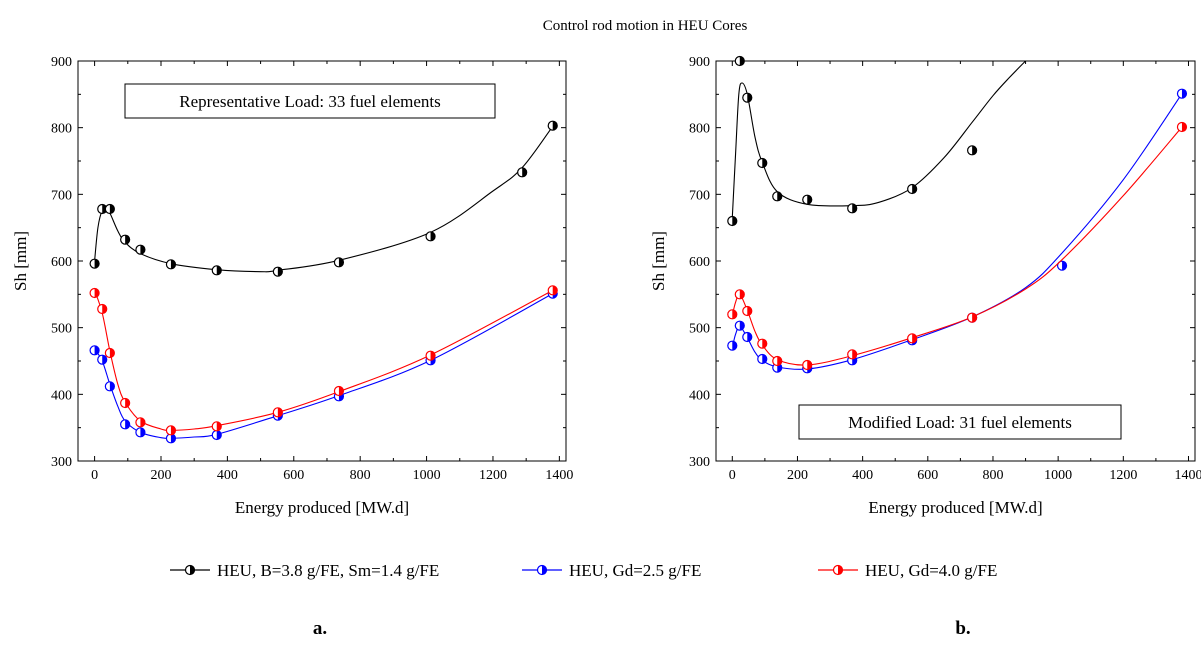 This screenshot has height=663, width=1201. Describe the element at coordinates (360, 475) in the screenshot. I see `x-tick-label: 800` at that location.